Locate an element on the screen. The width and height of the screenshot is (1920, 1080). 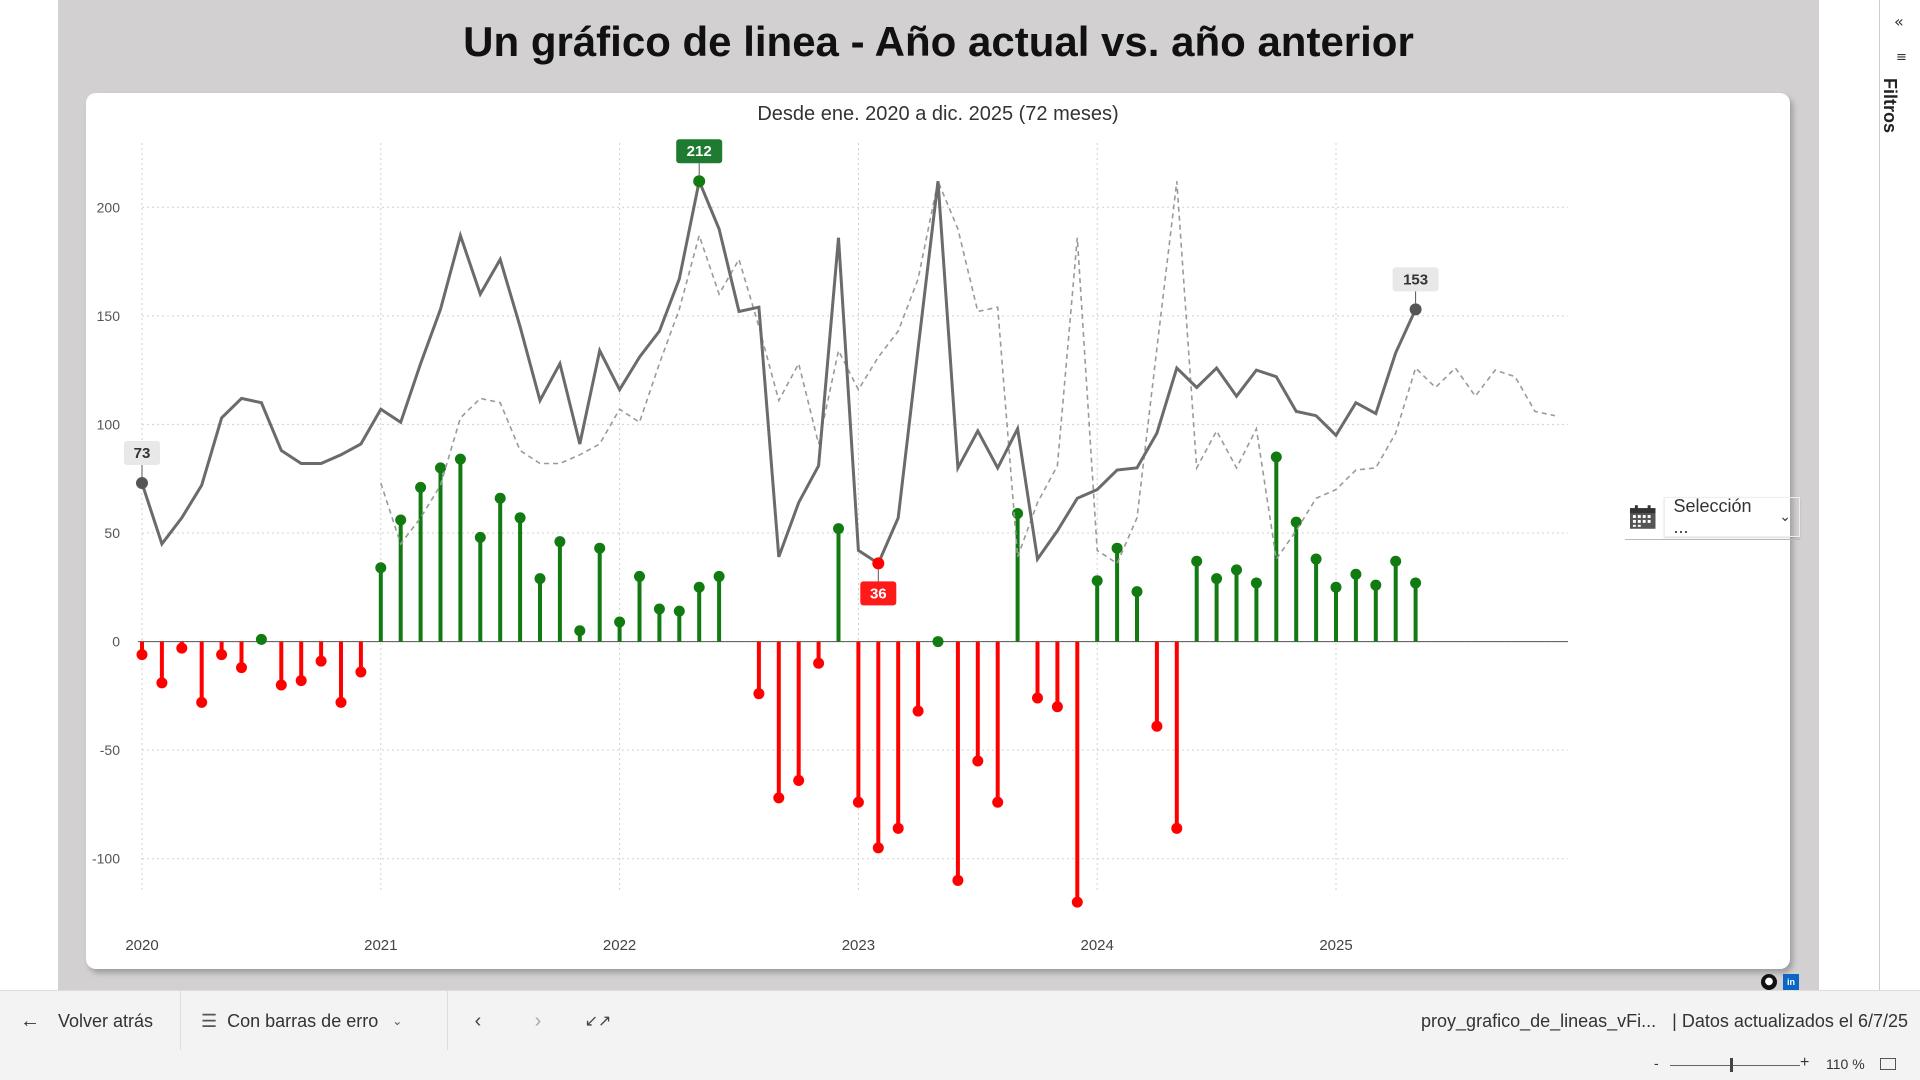
double-chevron-left-icon: « is located at coordinates (1899, 21).